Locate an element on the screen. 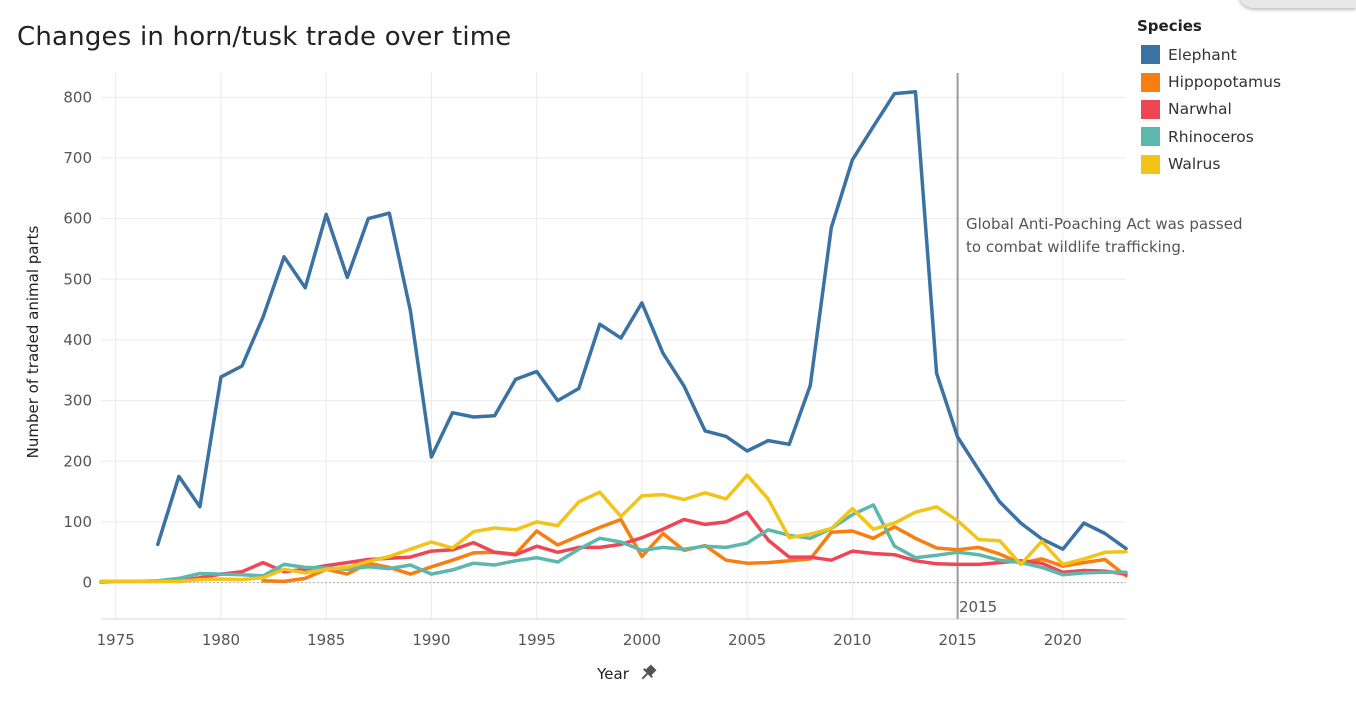 This screenshot has width=1356, height=707. chart-title: Changes in horn/tusk trade over time is located at coordinates (264, 37).